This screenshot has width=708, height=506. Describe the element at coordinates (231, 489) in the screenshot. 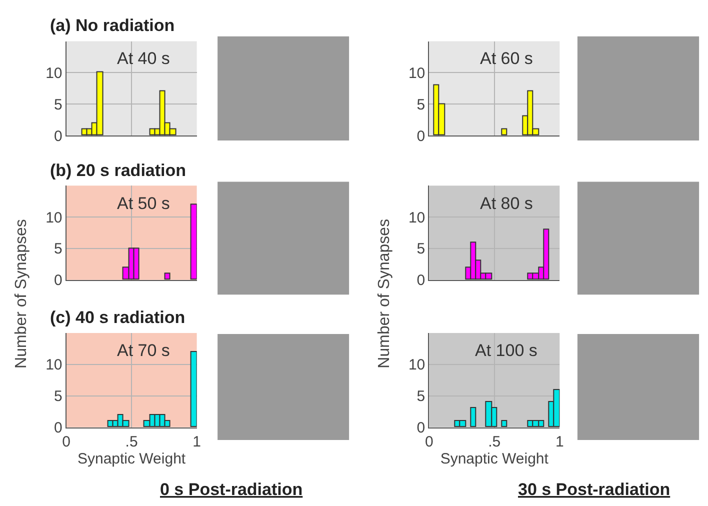

I see `text: 0 s Post-radiation` at that location.